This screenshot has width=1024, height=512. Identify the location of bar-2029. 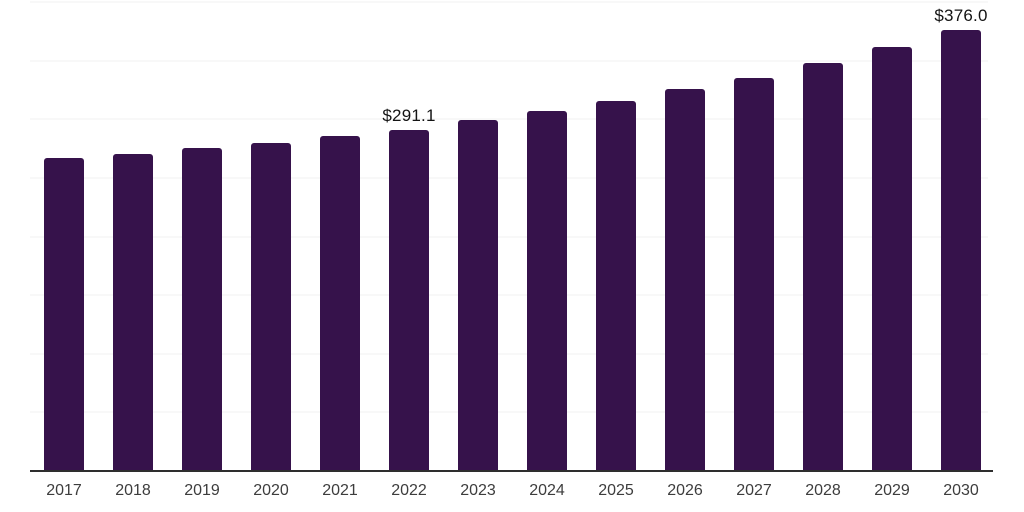
(892, 258).